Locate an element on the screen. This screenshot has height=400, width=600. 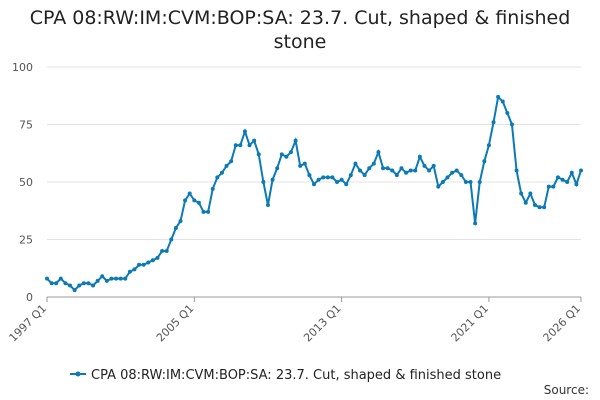
x-tick-label: 2021 Q1 is located at coordinates (470, 323).